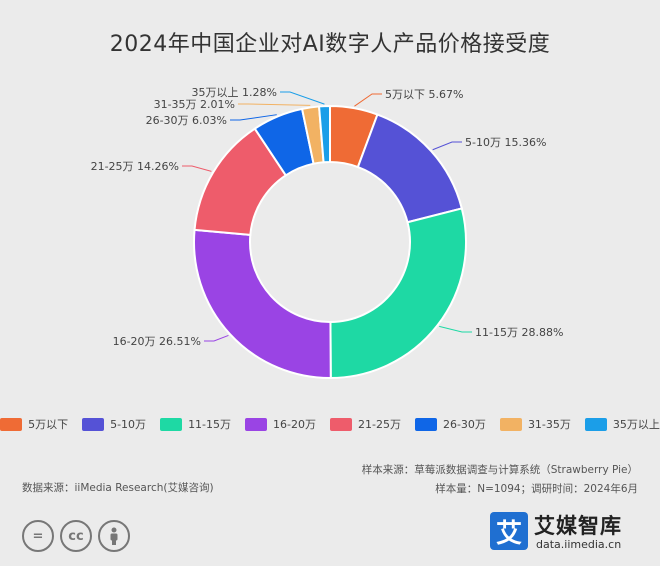 The width and height of the screenshot is (660, 566). What do you see at coordinates (330, 44) in the screenshot?
I see `chart-title: 2024年中国企业对AI数字人产品价格接受度` at bounding box center [330, 44].